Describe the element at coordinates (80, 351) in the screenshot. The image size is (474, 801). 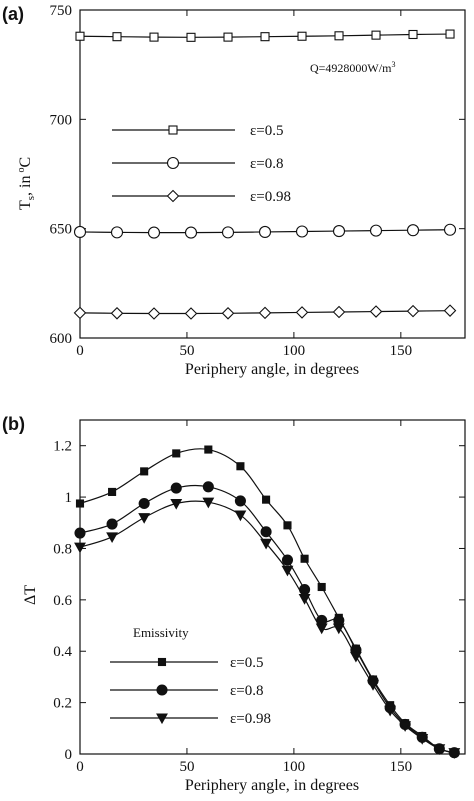
I see `x-tick-label-0: 0` at that location.